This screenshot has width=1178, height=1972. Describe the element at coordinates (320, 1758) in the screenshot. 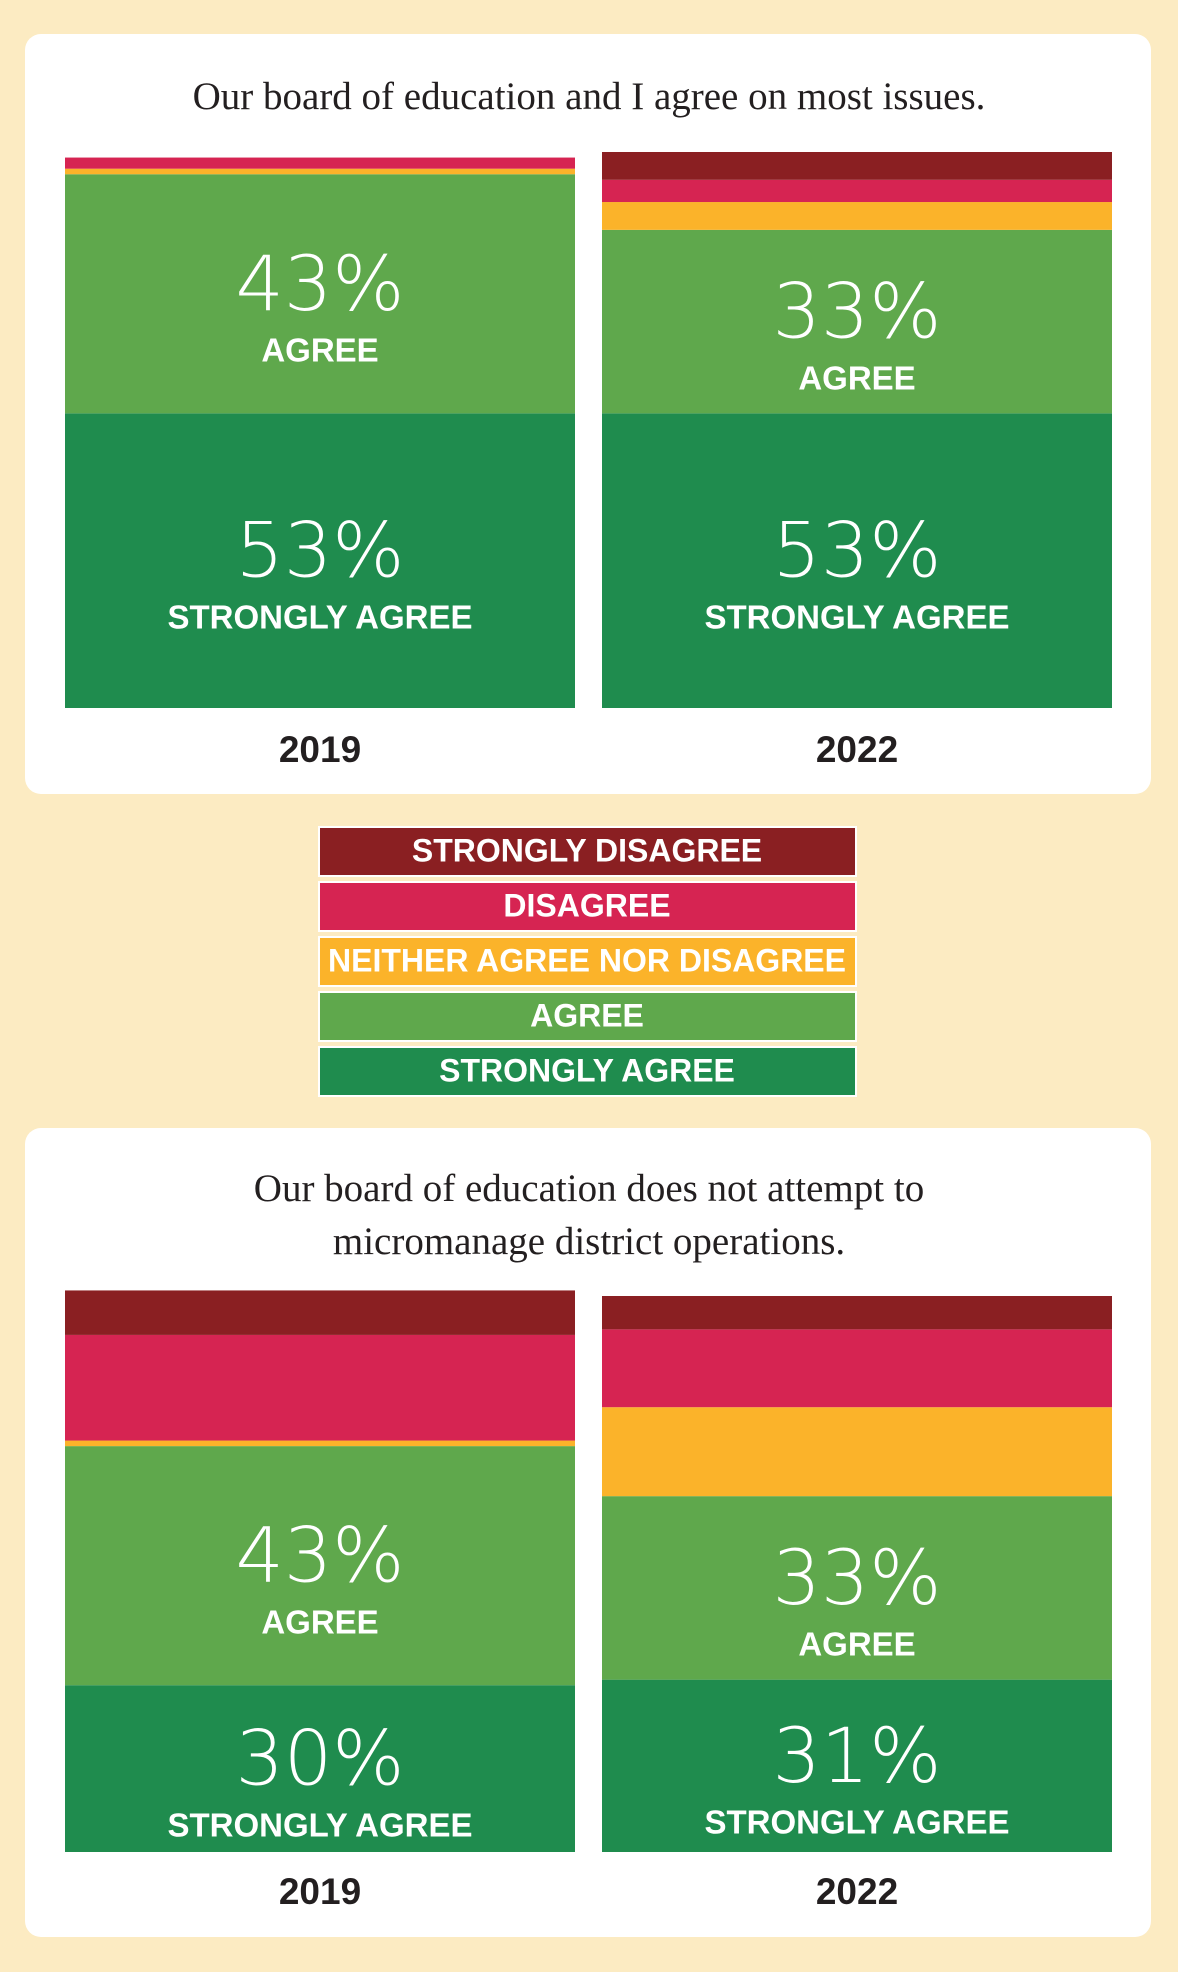

I see `value-label: 30%` at that location.